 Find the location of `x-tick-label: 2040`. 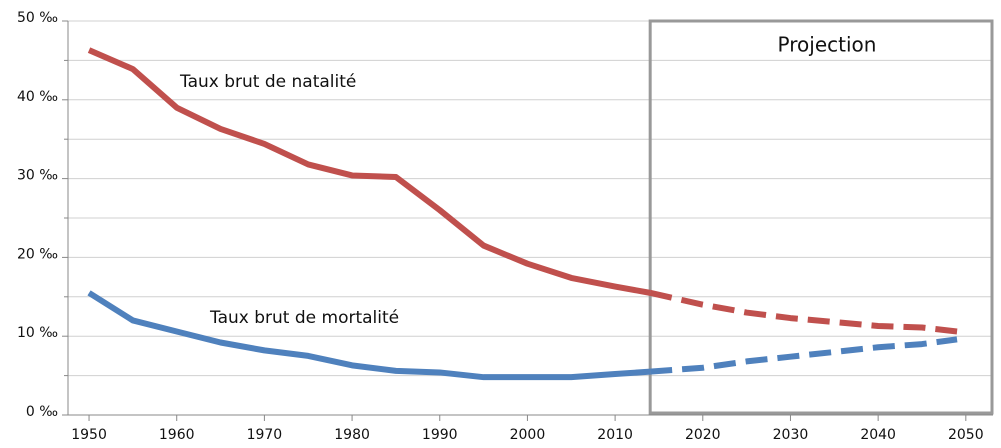

x-tick-label: 2040 is located at coordinates (878, 435).